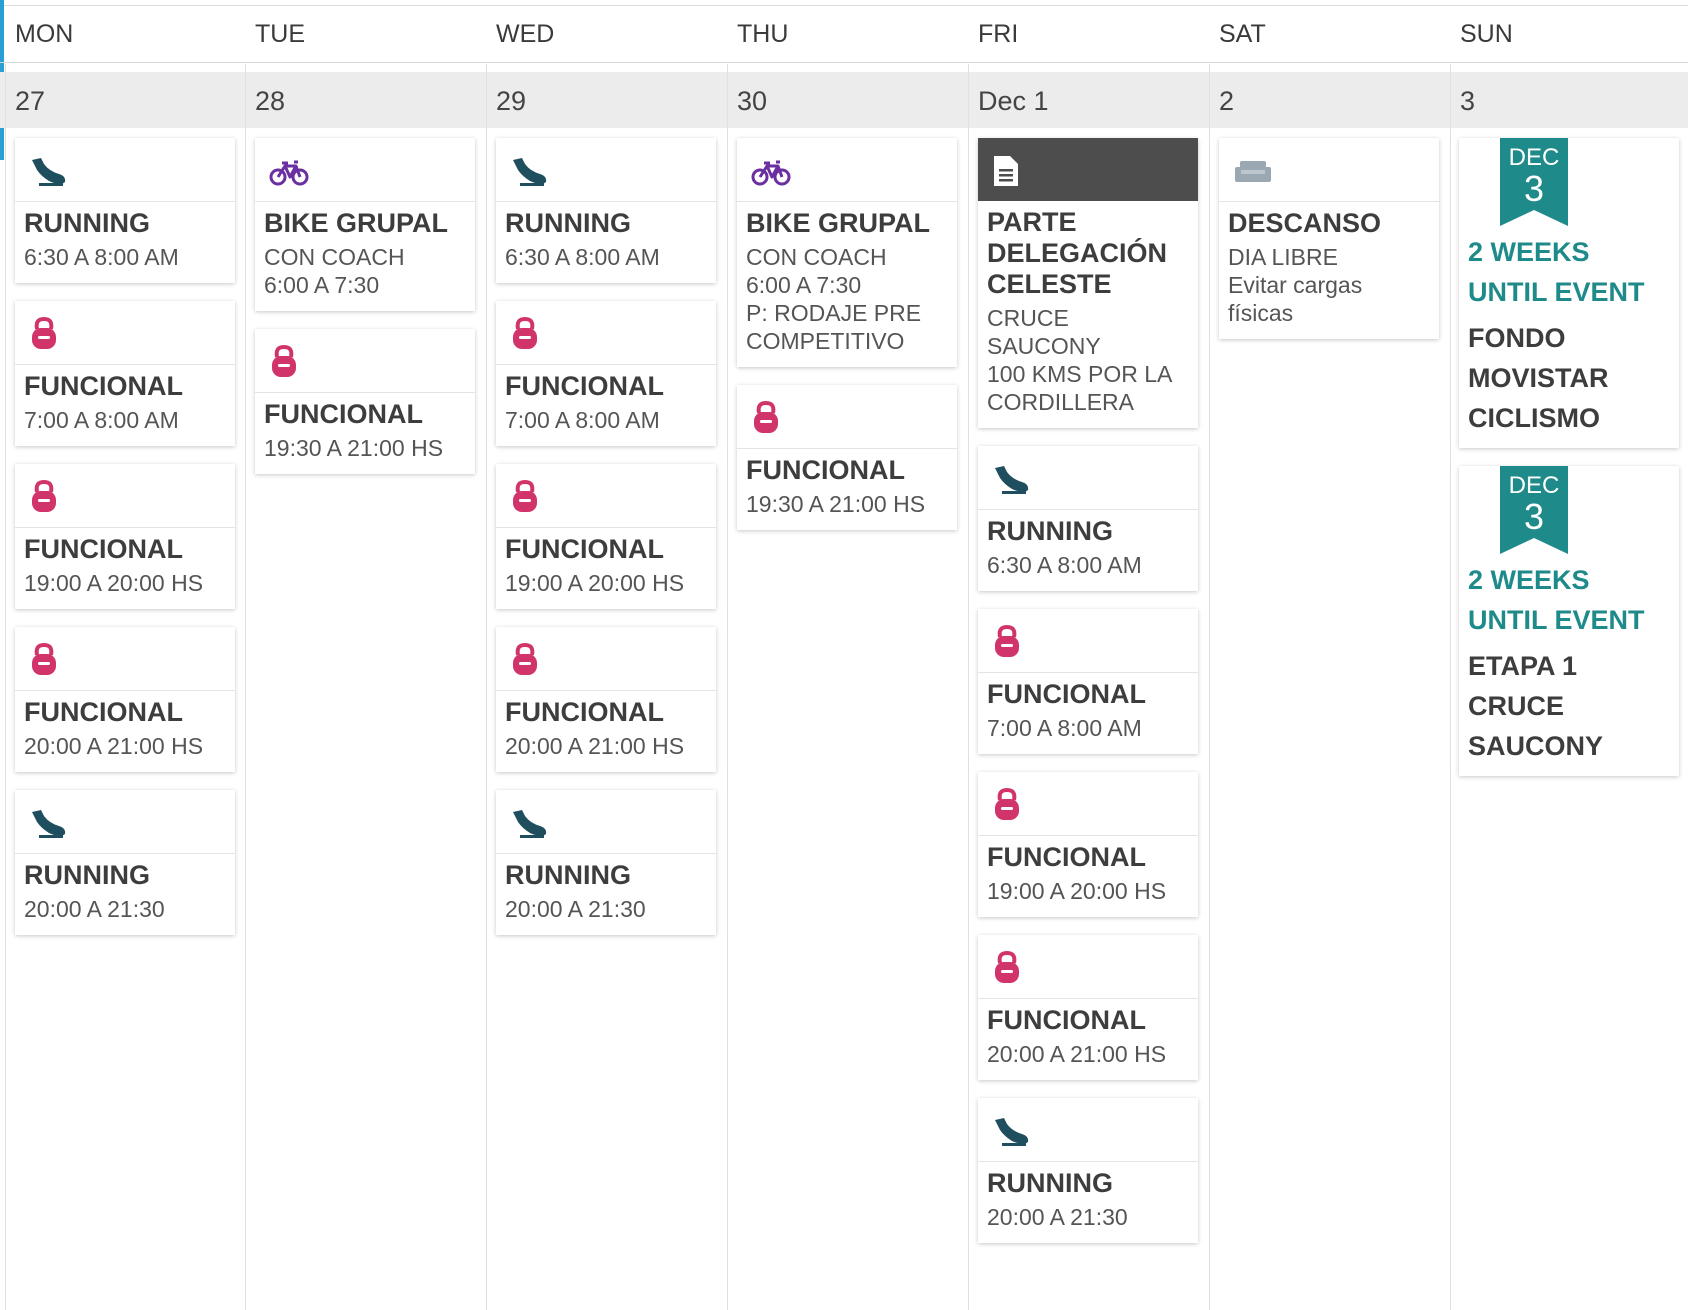 The image size is (1688, 1310). I want to click on workout-detail: CORDILLERA, so click(1060, 402).